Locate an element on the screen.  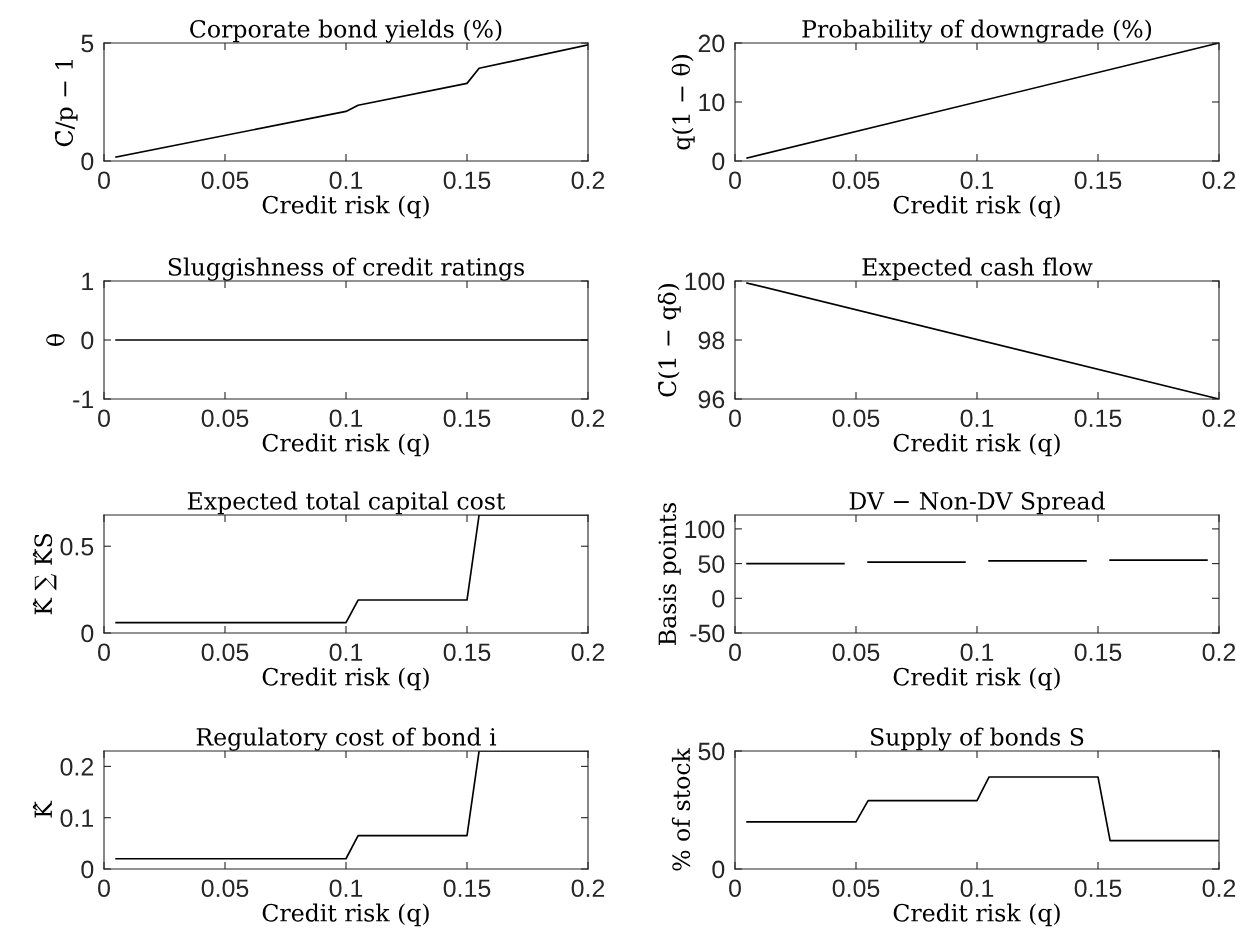
y-tick-label: -1 is located at coordinates (83, 399).